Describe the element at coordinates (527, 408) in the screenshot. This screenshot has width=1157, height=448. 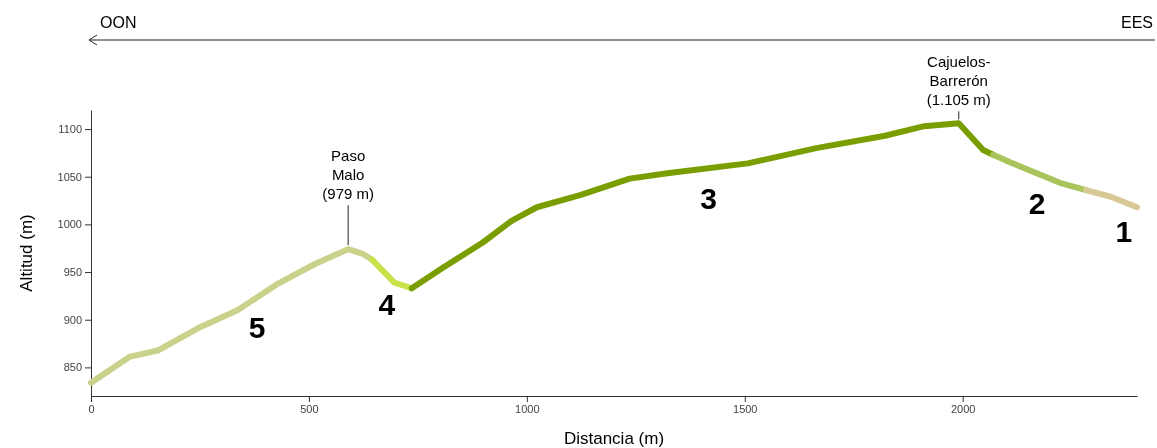
I see `x-tick-label: 1000` at that location.